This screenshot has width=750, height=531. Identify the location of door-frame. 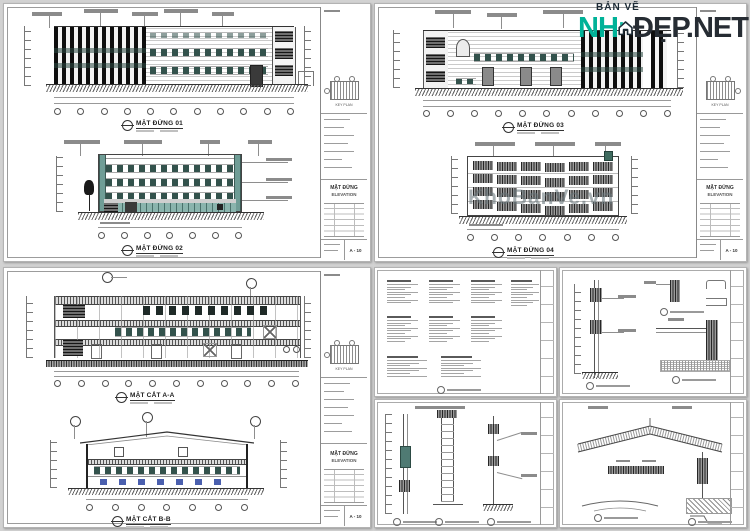
(96, 351).